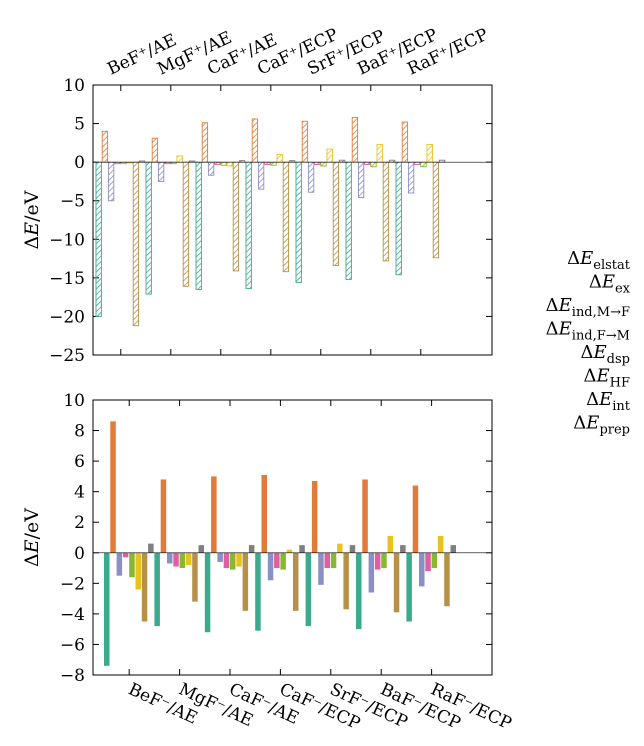 The height and width of the screenshot is (746, 644). I want to click on y-tick-label: 4, so click(79, 493).